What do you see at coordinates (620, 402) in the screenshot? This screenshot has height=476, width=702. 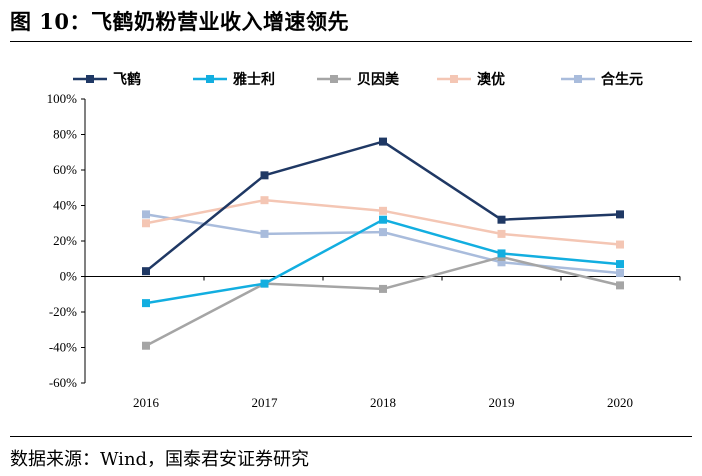 I see `x-tick-label: 2020` at bounding box center [620, 402].